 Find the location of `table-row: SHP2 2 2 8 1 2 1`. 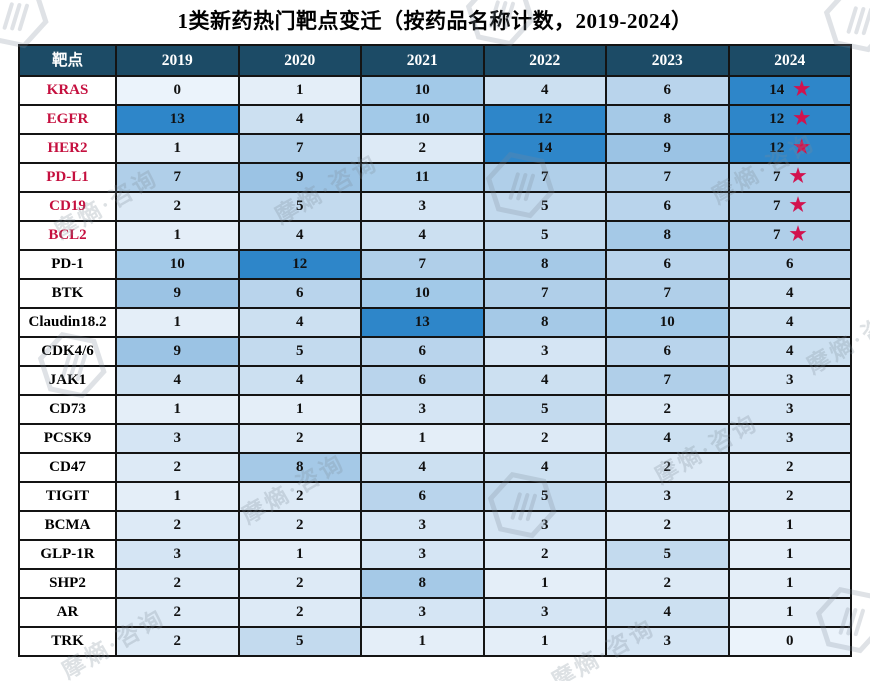

table-row: SHP2 2 2 8 1 2 1 is located at coordinates (435, 583).